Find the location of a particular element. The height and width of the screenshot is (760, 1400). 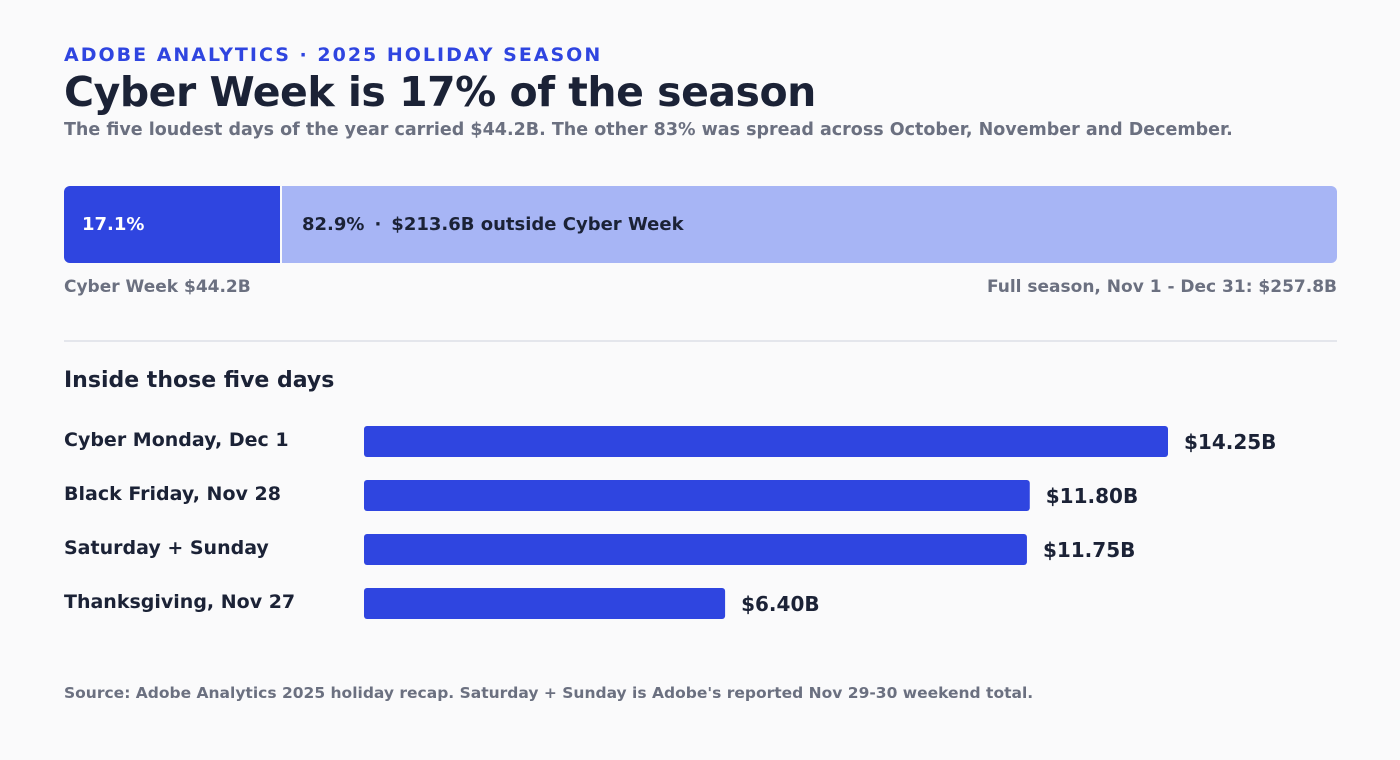

category-label: Black Friday, Nov 28 is located at coordinates (172, 494).